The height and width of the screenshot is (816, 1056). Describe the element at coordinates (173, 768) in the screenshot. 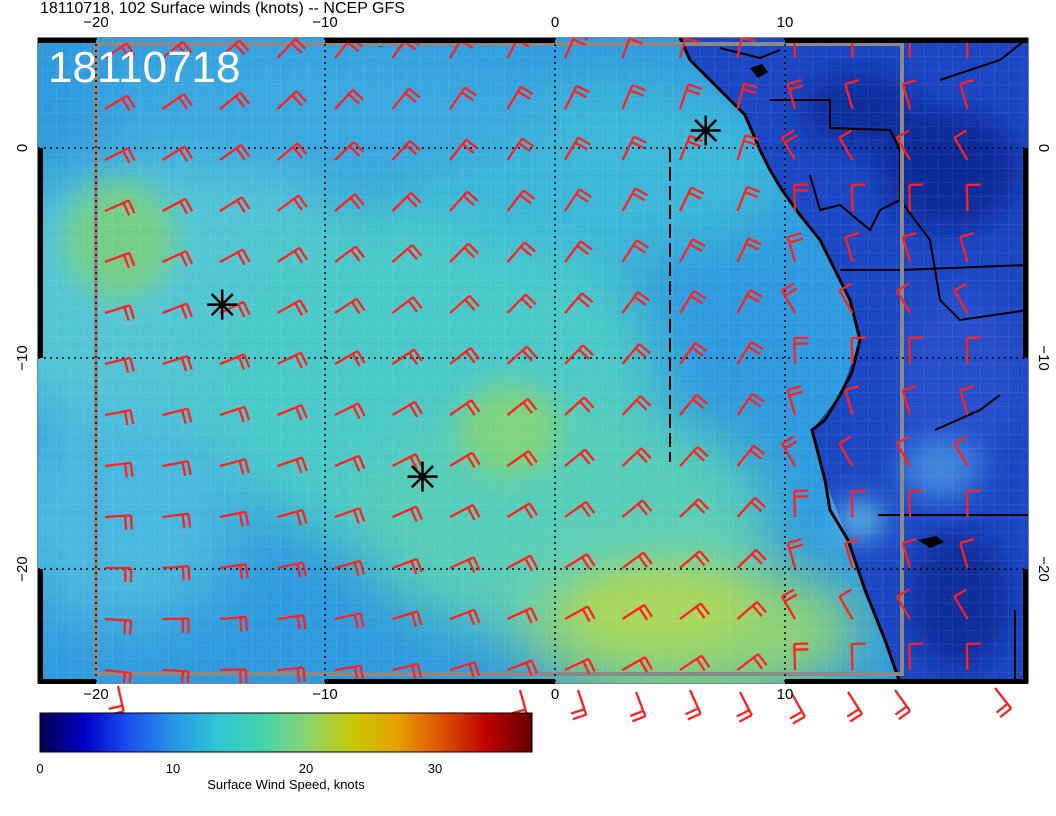

I see `colorbar-tick: 10` at that location.